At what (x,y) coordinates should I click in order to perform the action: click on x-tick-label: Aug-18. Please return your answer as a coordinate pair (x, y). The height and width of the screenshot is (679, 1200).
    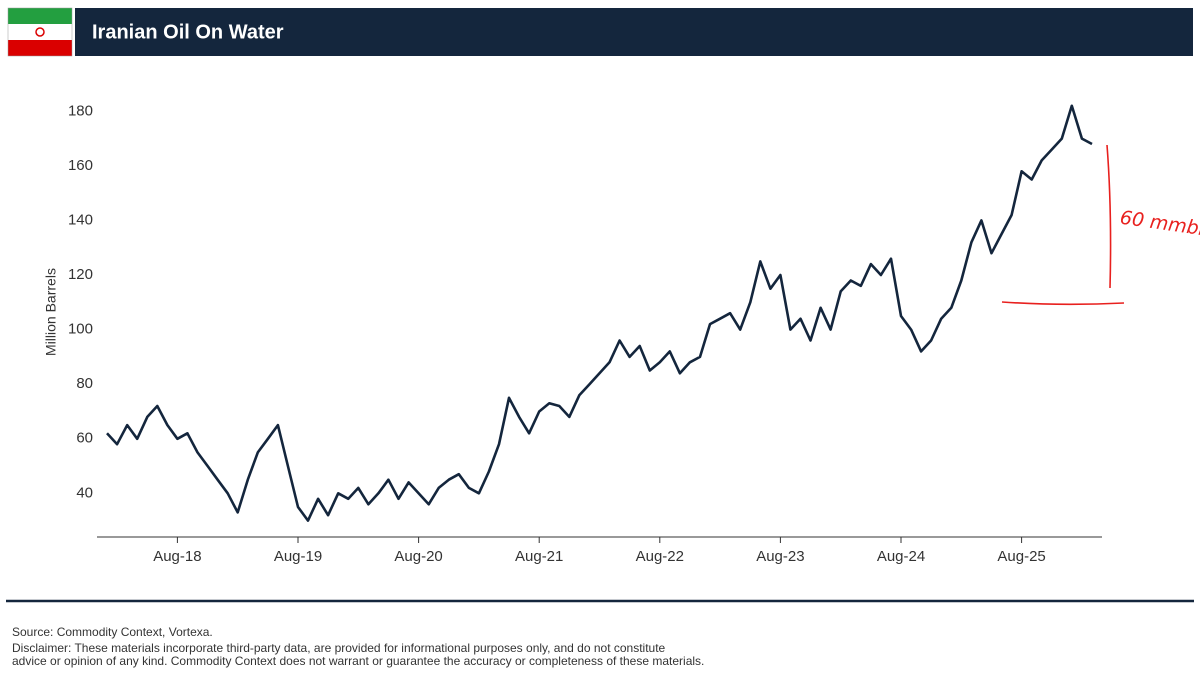
    Looking at the image, I should click on (177, 556).